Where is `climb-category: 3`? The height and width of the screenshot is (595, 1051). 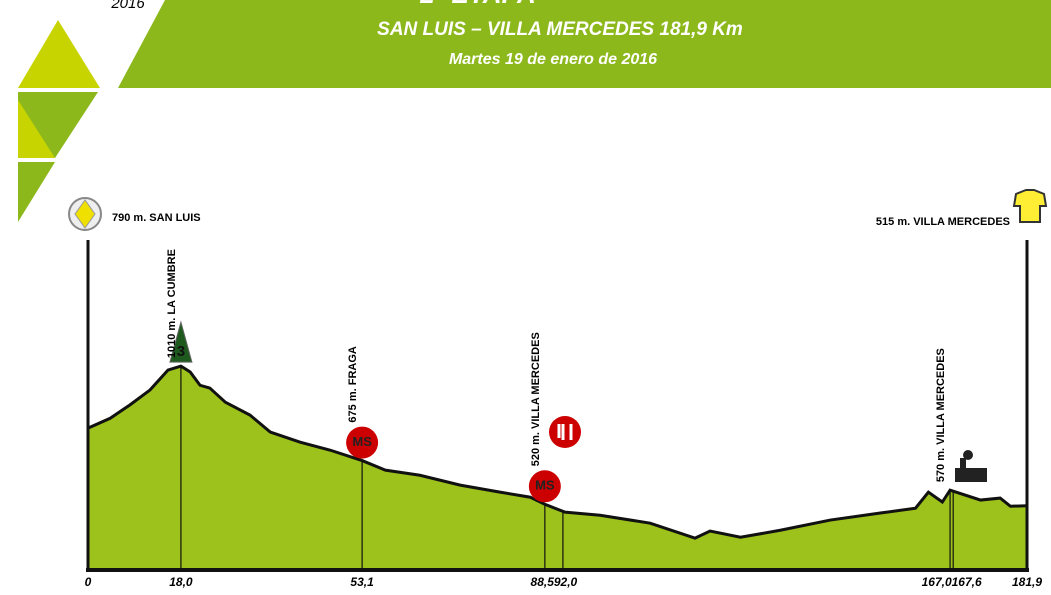 climb-category: 3 is located at coordinates (181, 351).